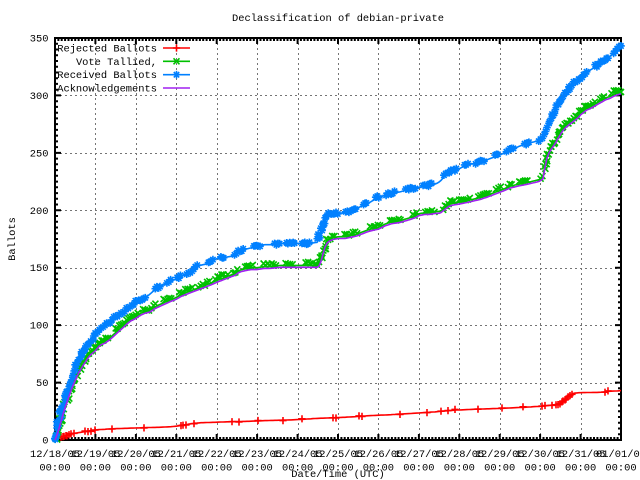  I want to click on svg-text: 01/01/06, so click(618, 455).